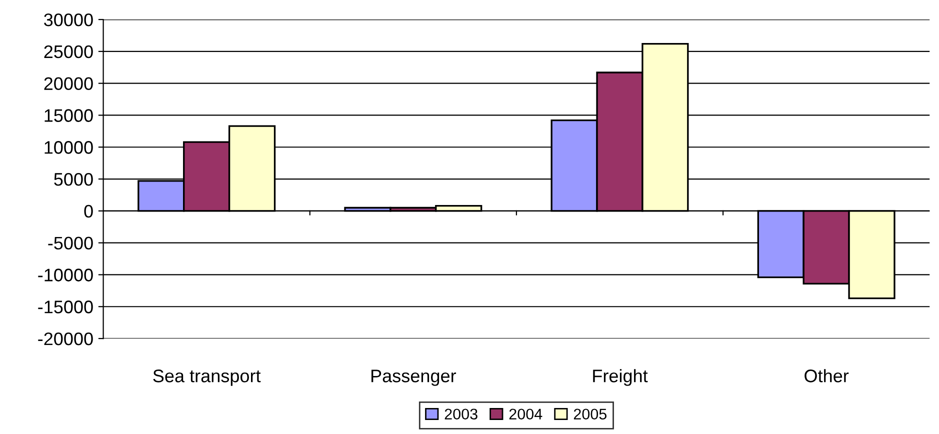 The width and height of the screenshot is (939, 434). I want to click on y-tick-label: 15000, so click(68, 115).